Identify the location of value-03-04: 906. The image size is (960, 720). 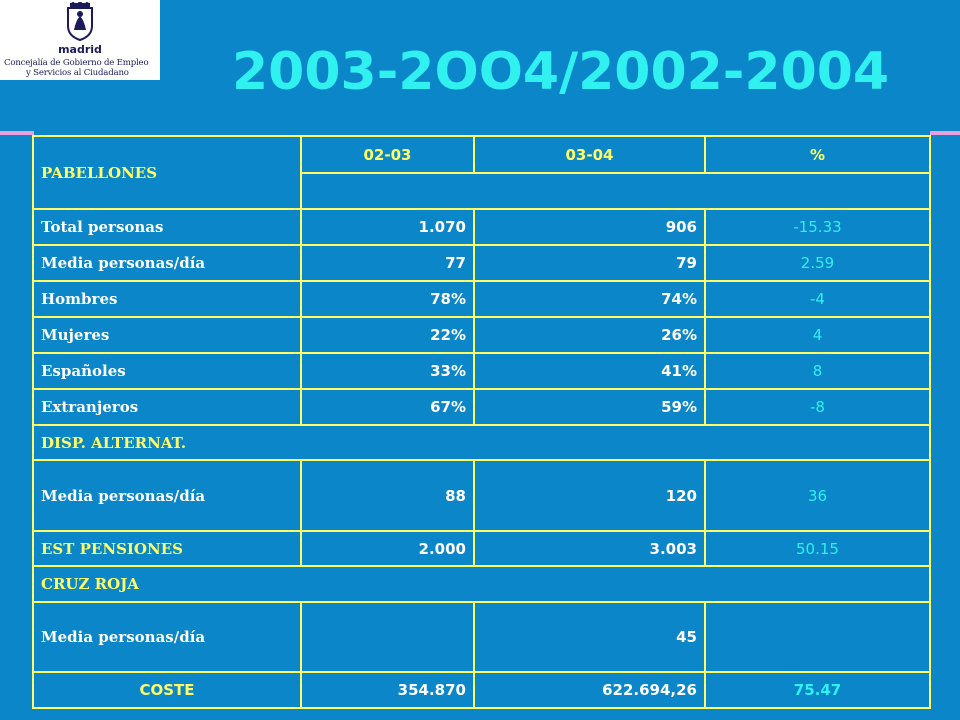
(589, 227).